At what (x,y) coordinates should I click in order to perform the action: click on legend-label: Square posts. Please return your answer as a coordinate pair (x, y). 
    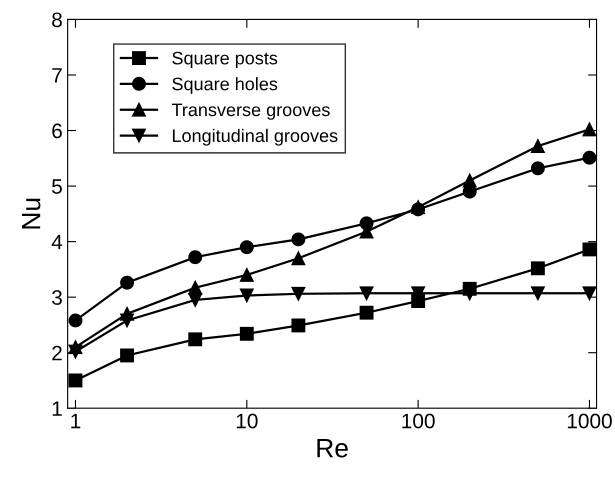
    Looking at the image, I should click on (225, 60).